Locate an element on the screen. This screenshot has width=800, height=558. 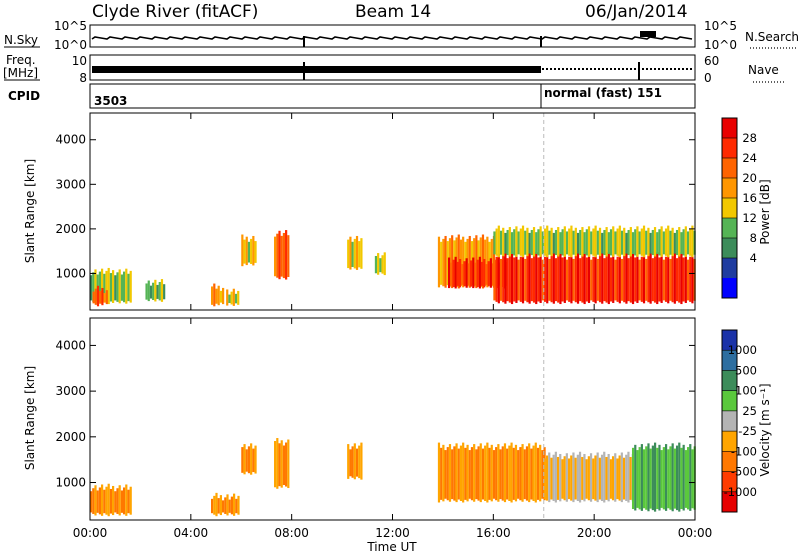
power-colorbar-label: Power [dB] is located at coordinates (765, 211).